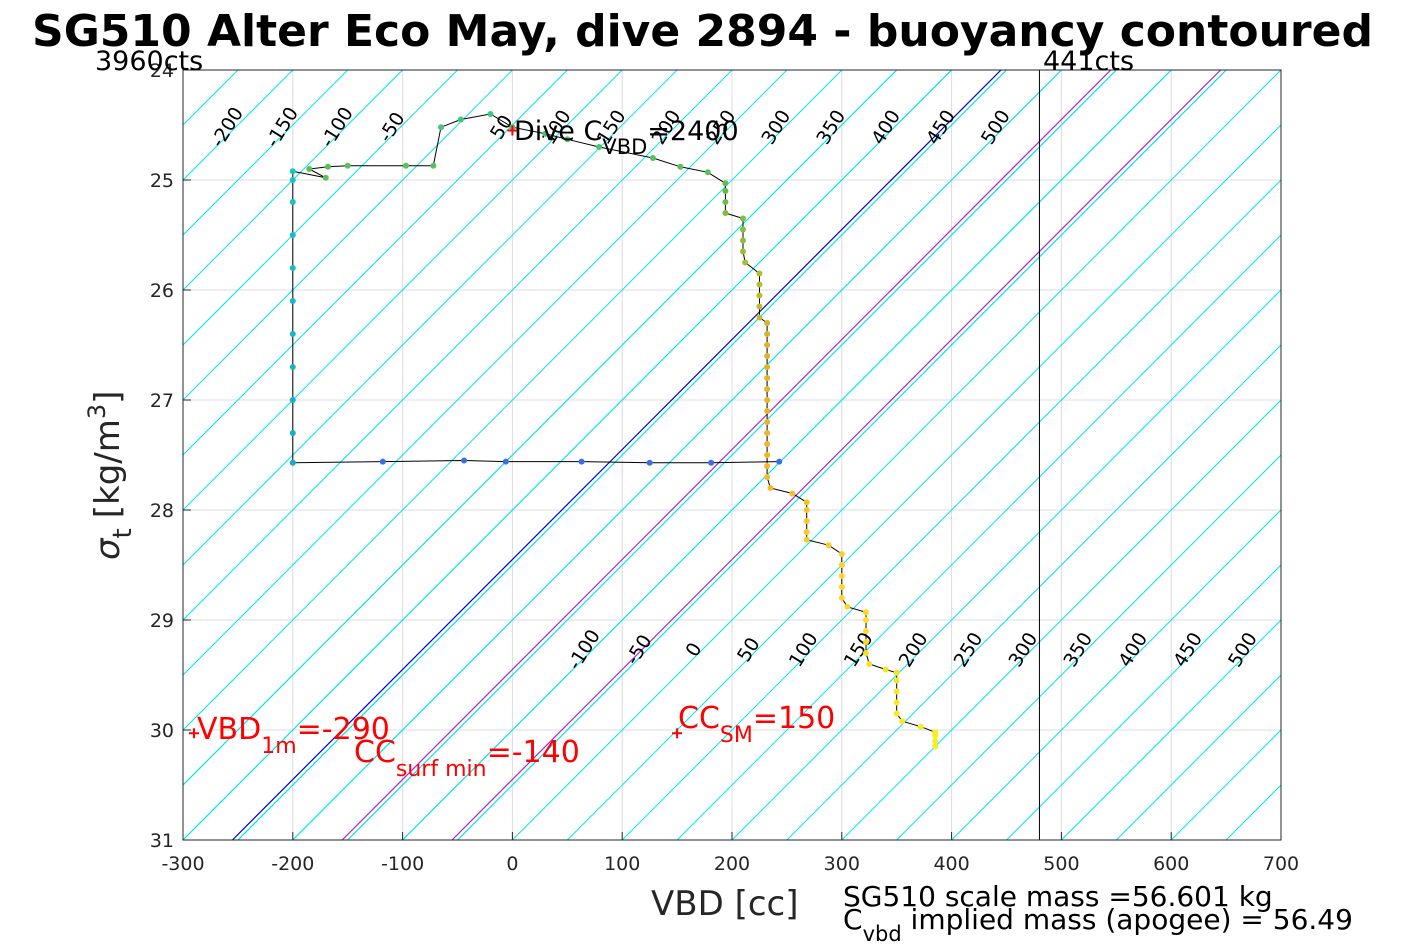  What do you see at coordinates (162, 511) in the screenshot?
I see `y-tick-label: 28` at bounding box center [162, 511].